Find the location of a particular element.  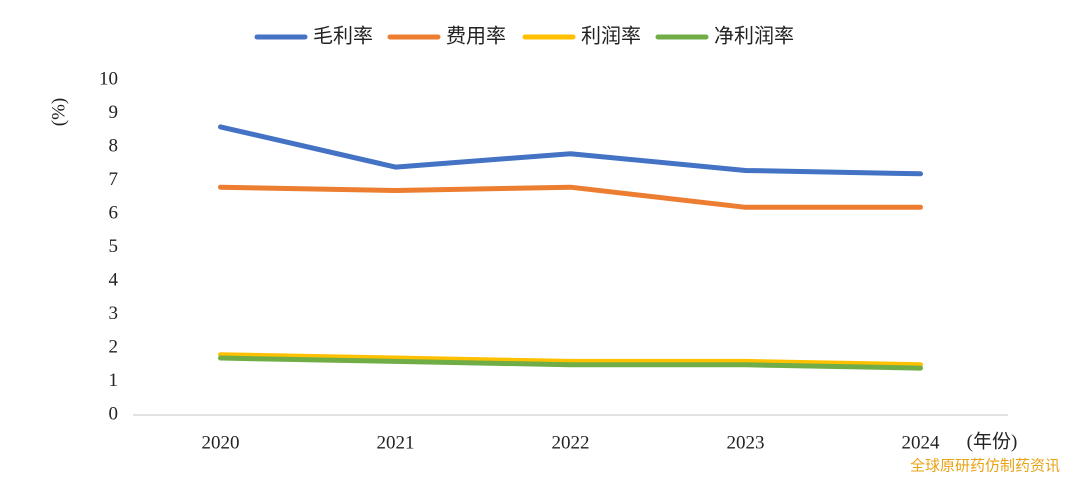

legend-label: 净利润率 is located at coordinates (754, 36).